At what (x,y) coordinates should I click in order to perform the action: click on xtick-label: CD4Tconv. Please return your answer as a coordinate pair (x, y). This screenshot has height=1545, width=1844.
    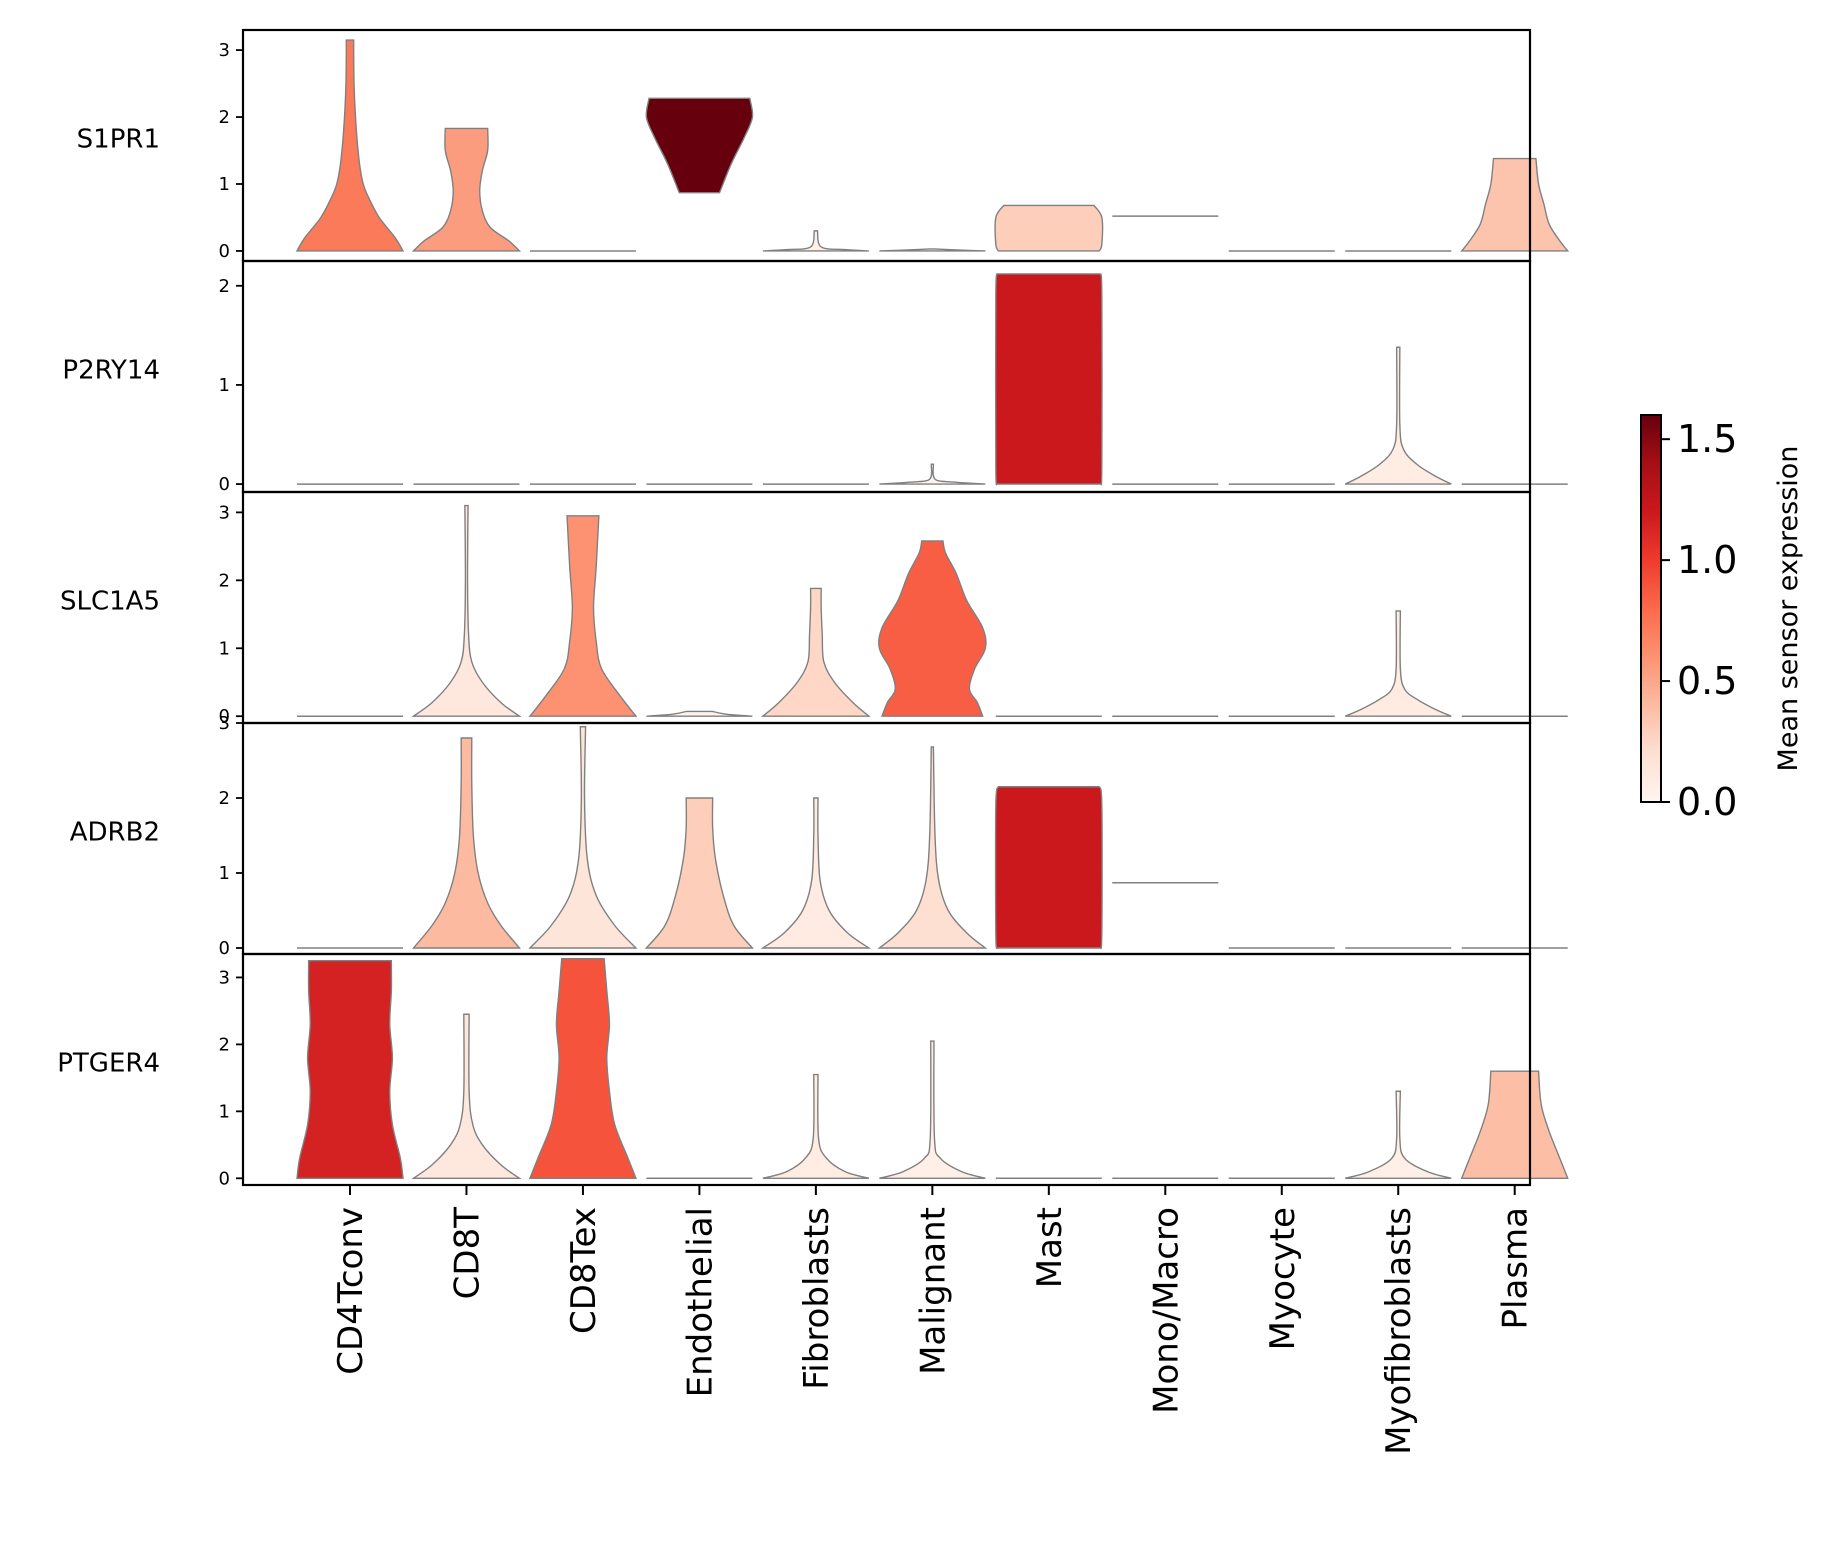
    Looking at the image, I should click on (351, 1291).